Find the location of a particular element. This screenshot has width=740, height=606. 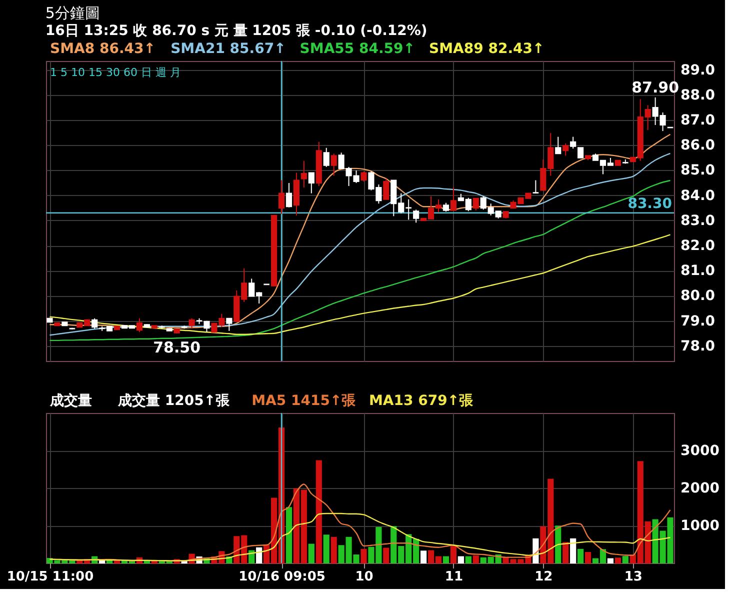

y-tick-label: 2000 is located at coordinates (700, 488).